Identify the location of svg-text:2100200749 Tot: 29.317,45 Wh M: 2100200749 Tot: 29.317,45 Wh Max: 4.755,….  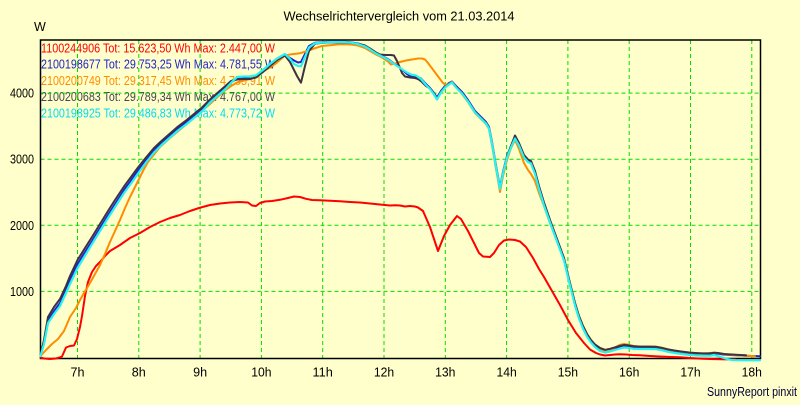
(158, 81).